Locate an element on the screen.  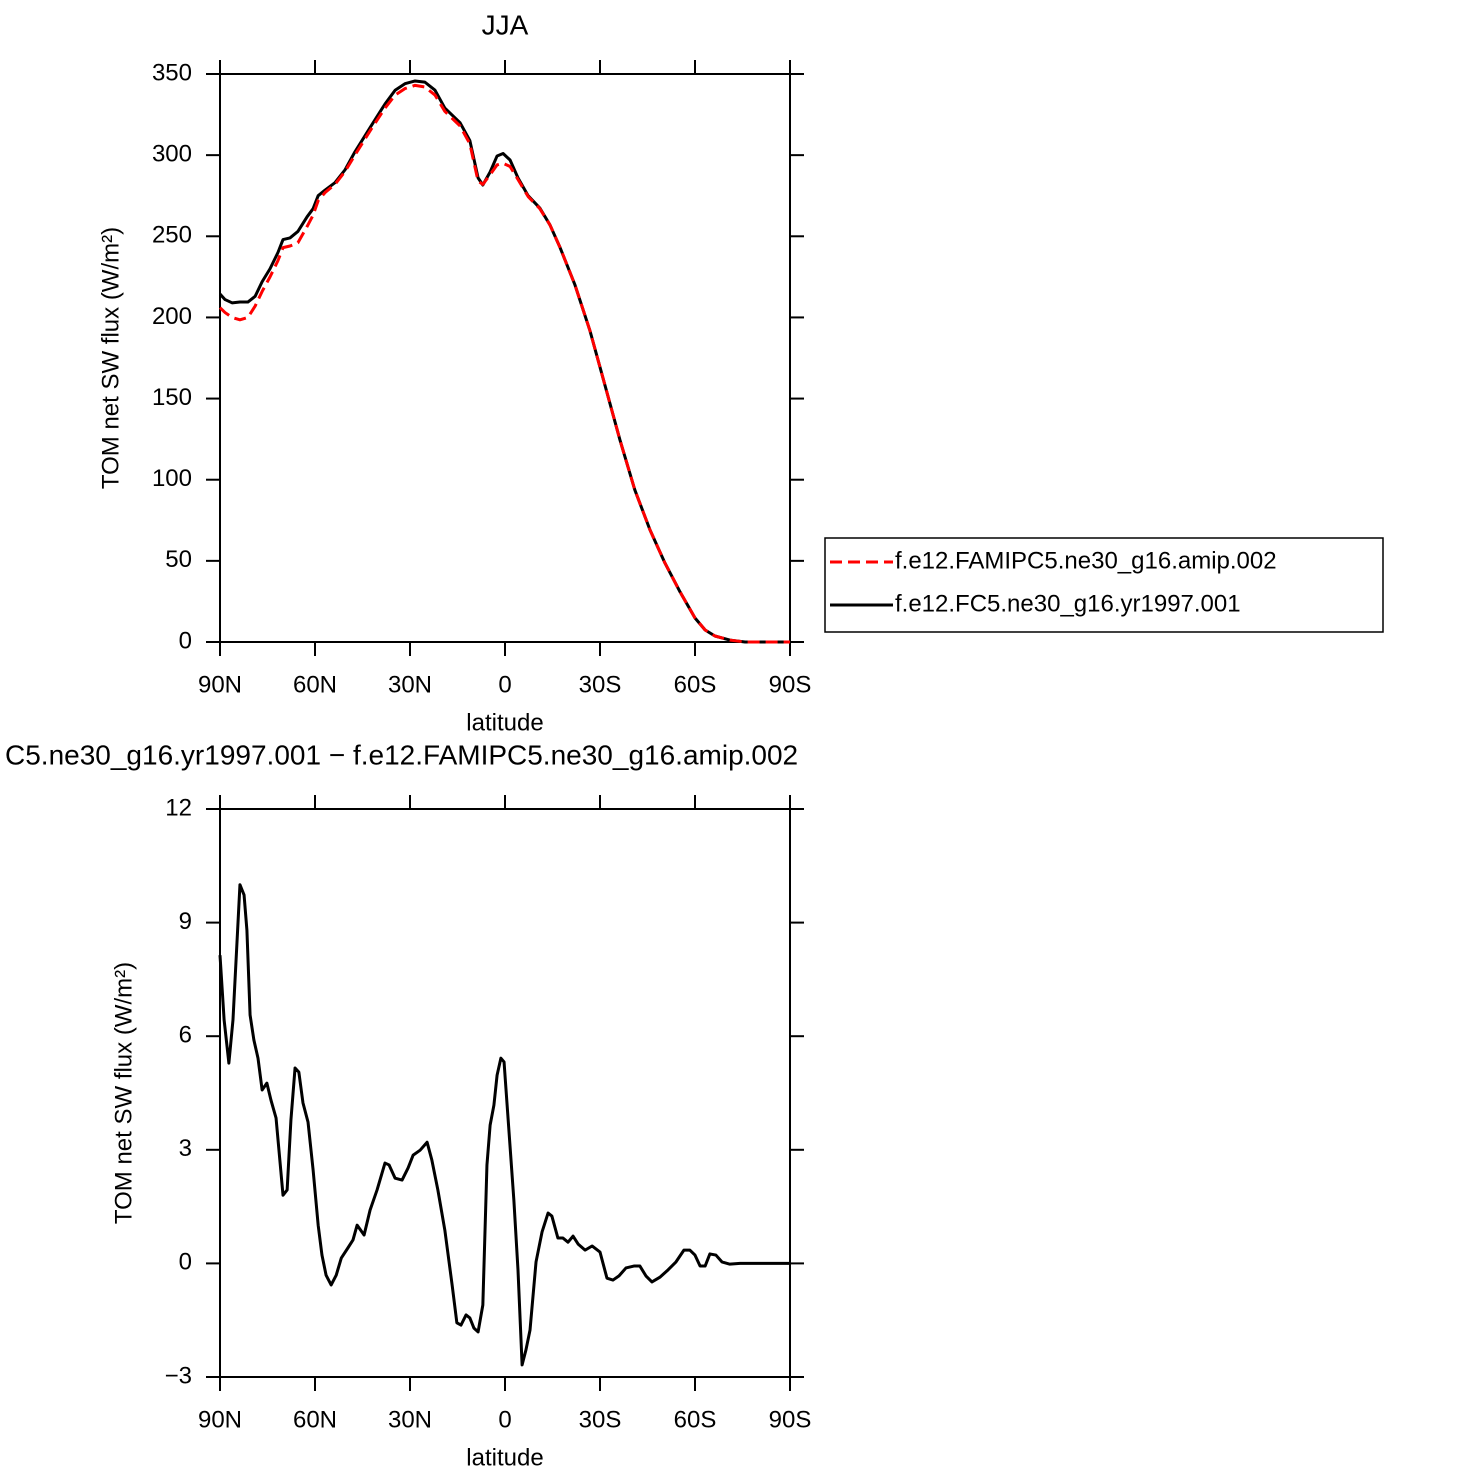
y-tick-label: −3 is located at coordinates (178, 1375).